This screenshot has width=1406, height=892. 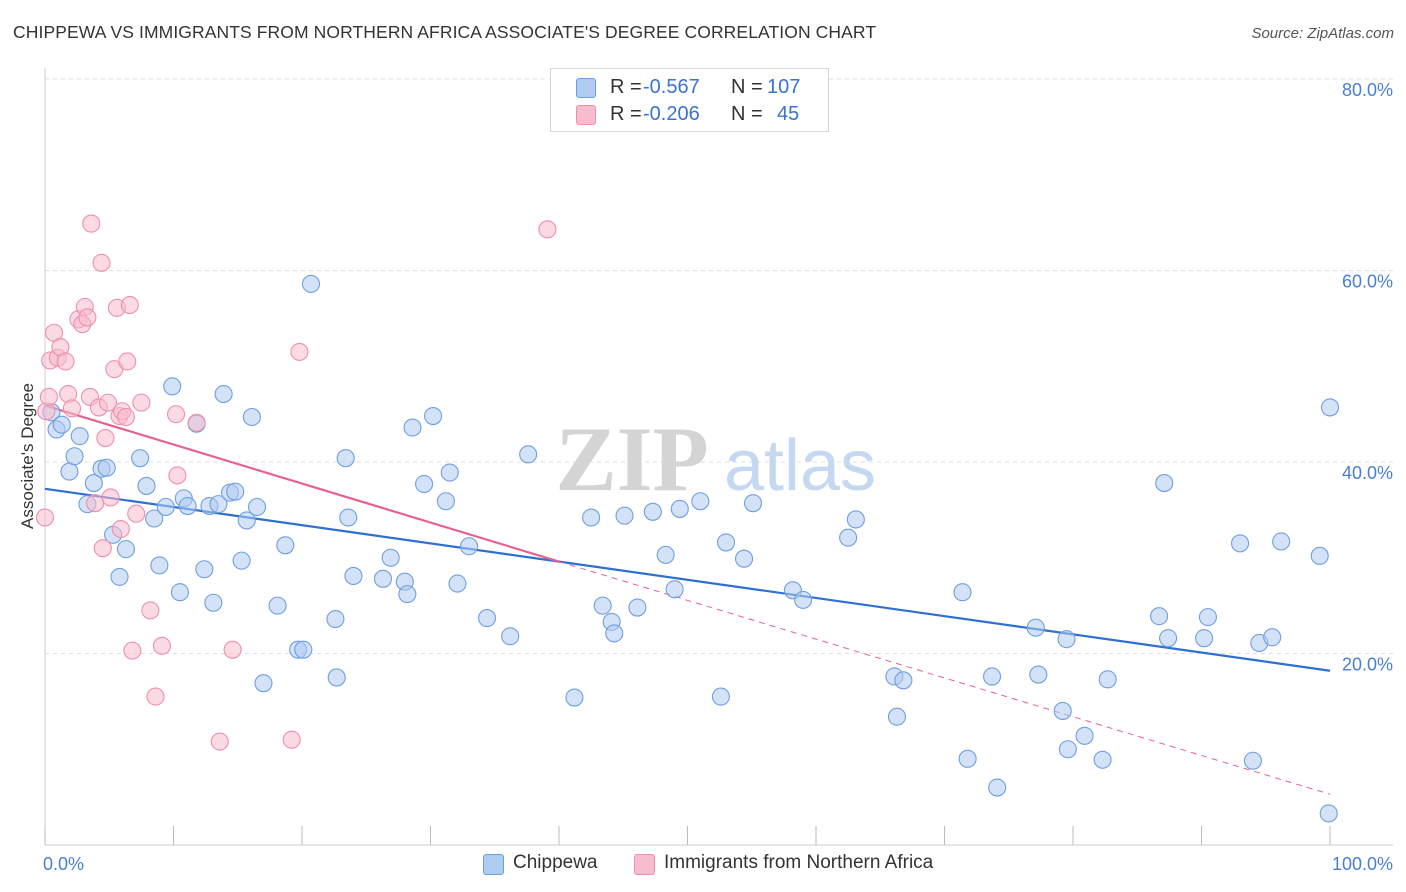 What do you see at coordinates (800, 466) in the screenshot?
I see `watermark-atlas: atlas` at bounding box center [800, 466].